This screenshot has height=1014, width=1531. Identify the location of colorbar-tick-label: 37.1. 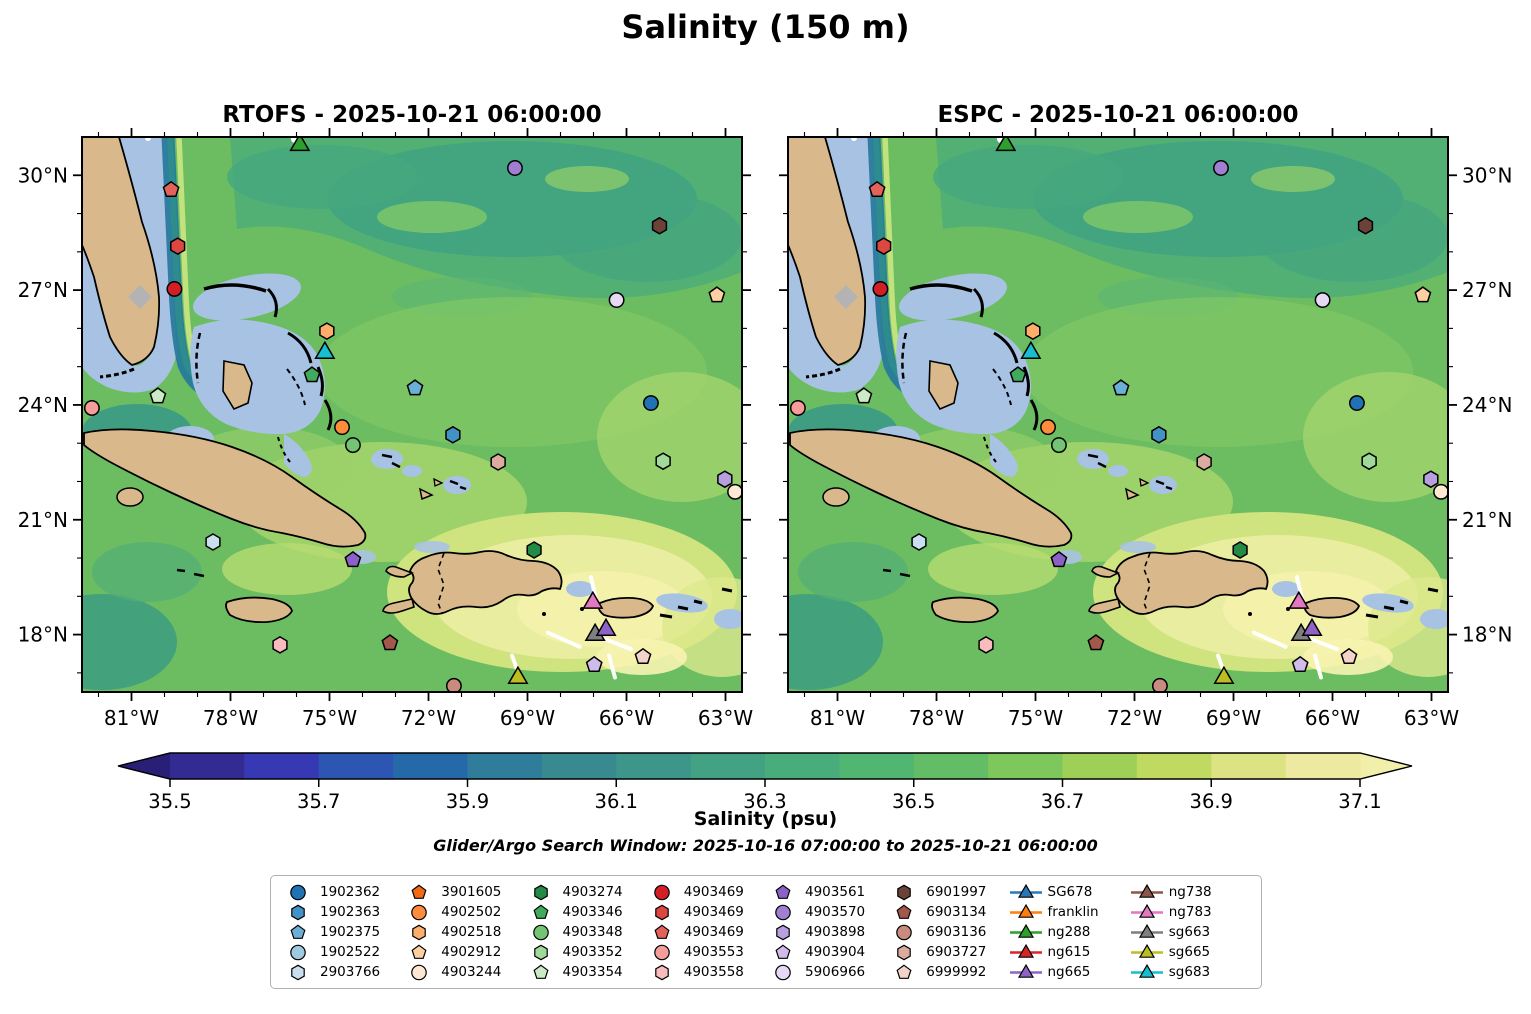
(1359, 801).